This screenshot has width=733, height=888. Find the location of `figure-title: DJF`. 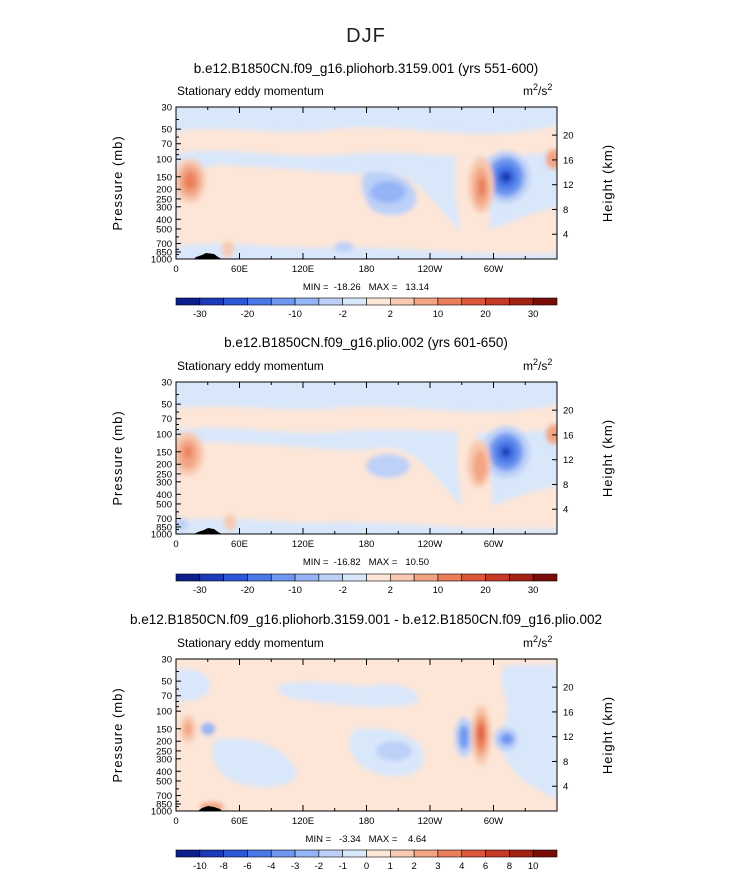

figure-title: DJF is located at coordinates (366, 36).